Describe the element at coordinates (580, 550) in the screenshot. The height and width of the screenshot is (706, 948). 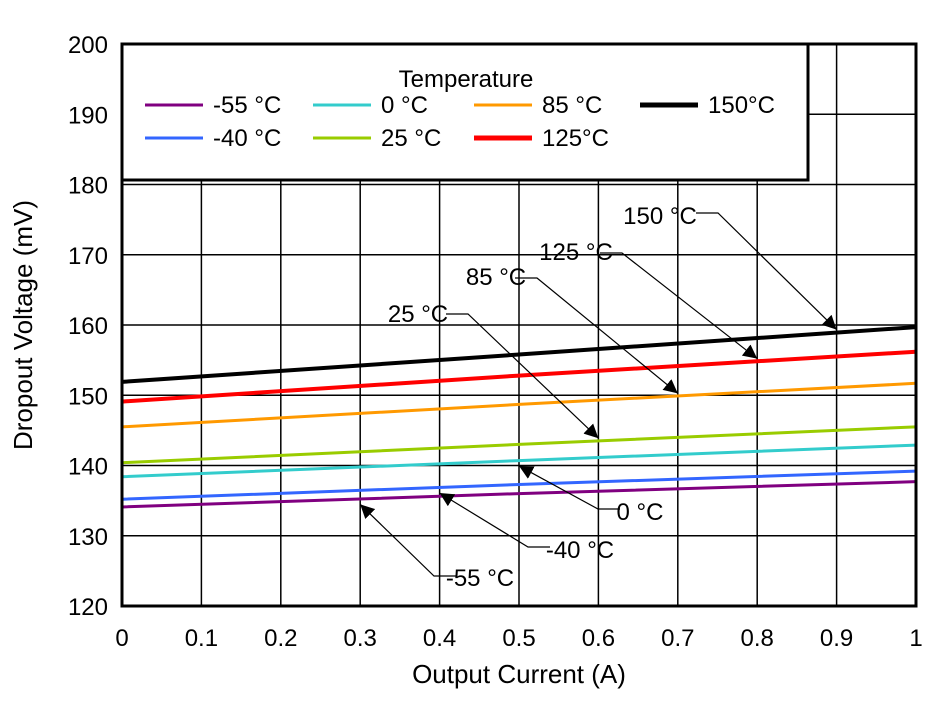
I see `annotation-label: -40 °C` at that location.